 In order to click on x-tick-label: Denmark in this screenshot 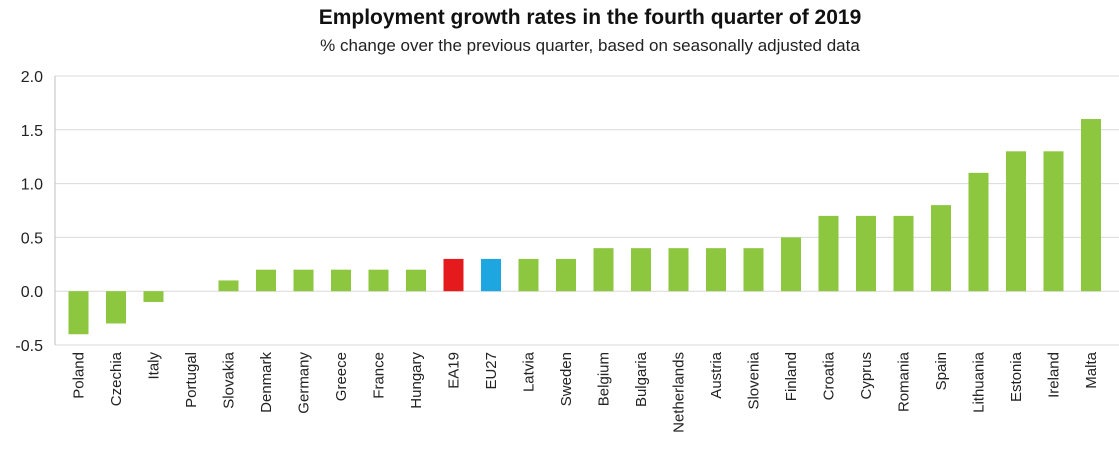, I will do `click(266, 382)`.